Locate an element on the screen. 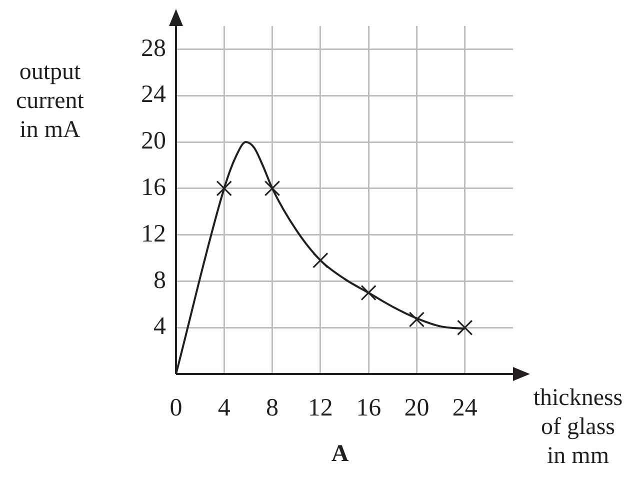 The image size is (641, 492). y-tick-label: 28 is located at coordinates (153, 48).